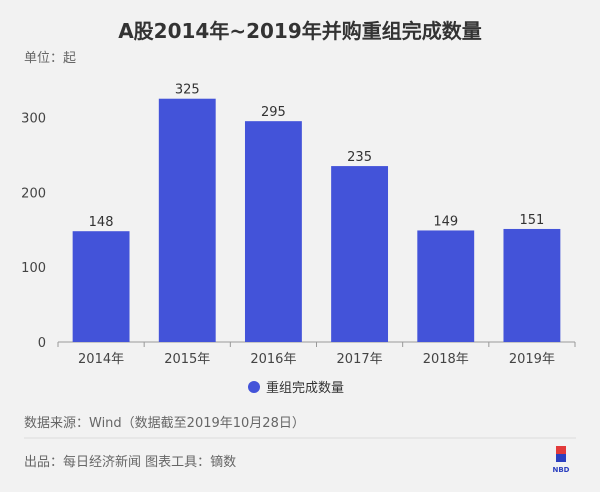 The height and width of the screenshot is (492, 600). Describe the element at coordinates (101, 222) in the screenshot. I see `bar-value-label: 148` at that location.